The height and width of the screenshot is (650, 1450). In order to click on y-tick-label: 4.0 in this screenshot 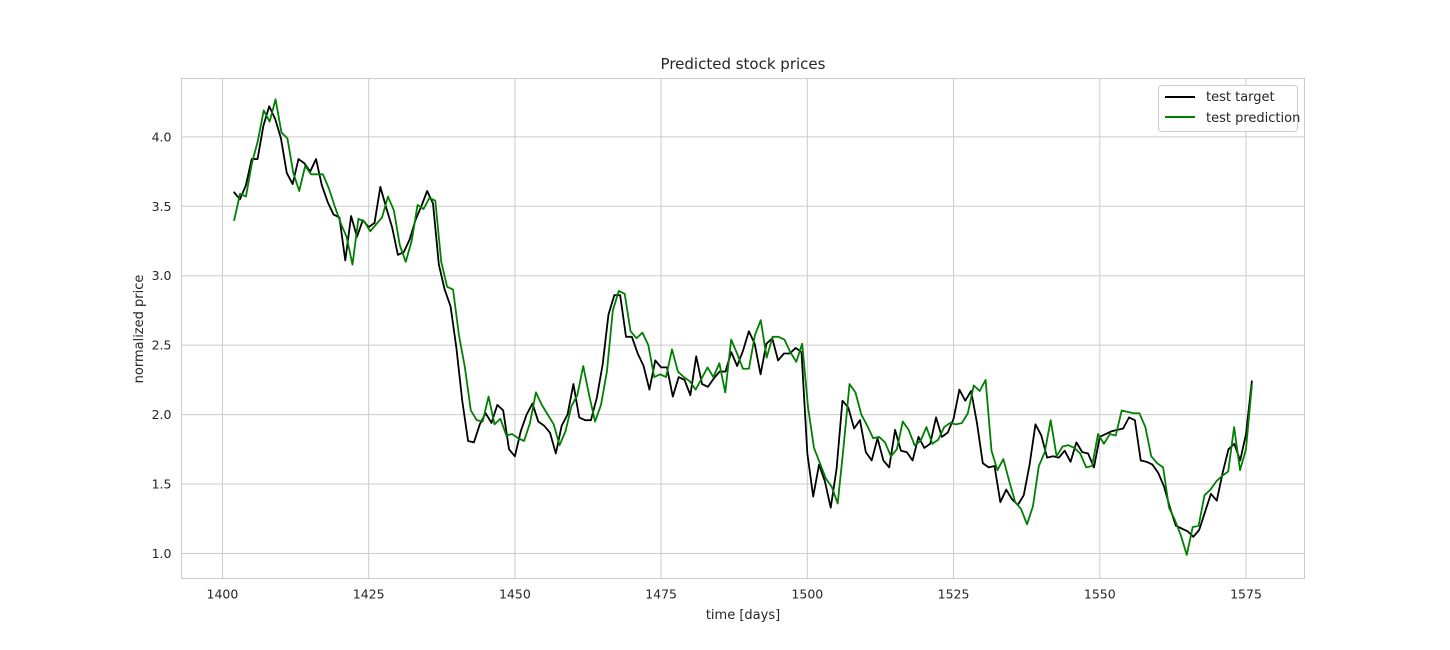, I will do `click(162, 136)`.